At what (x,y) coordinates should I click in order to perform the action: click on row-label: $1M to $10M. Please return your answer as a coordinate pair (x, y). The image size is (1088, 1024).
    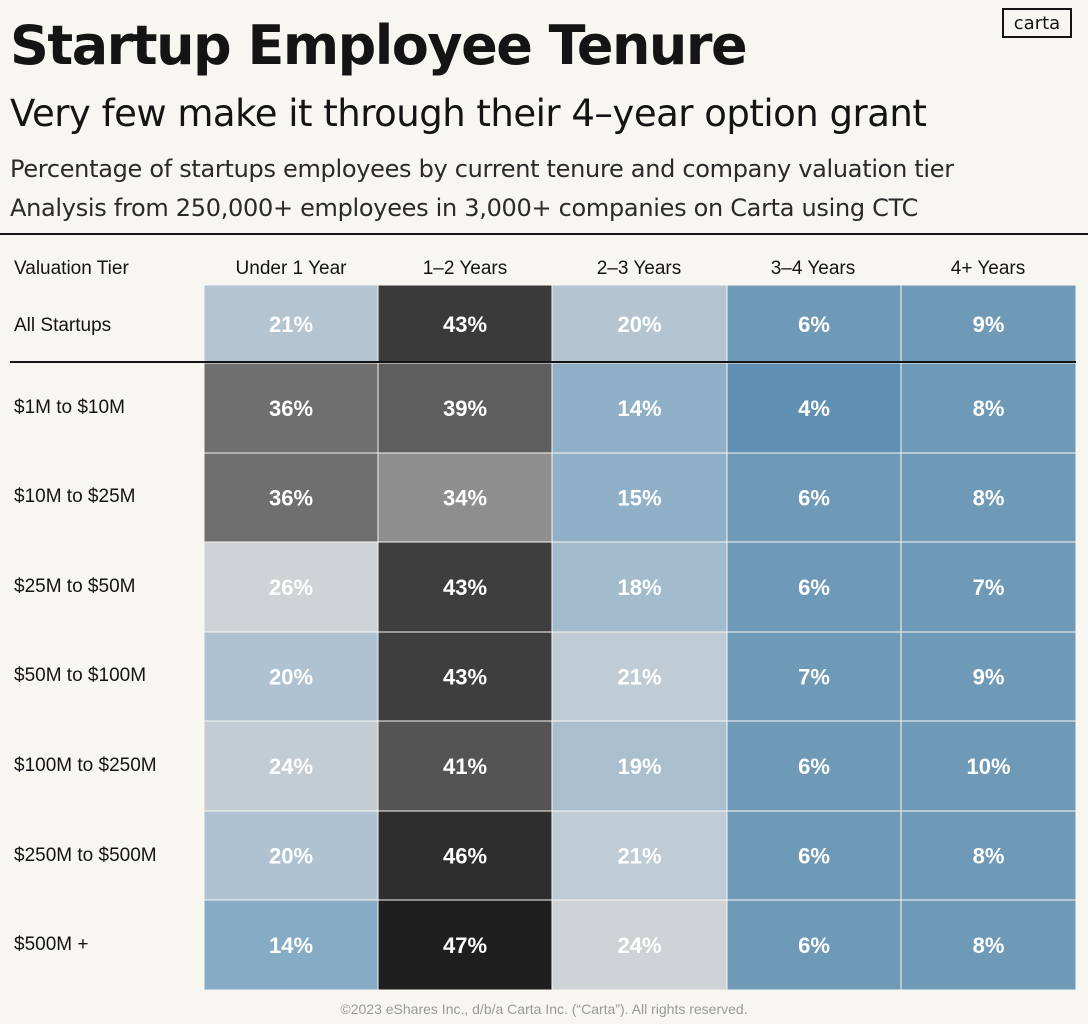
    Looking at the image, I should click on (69, 407).